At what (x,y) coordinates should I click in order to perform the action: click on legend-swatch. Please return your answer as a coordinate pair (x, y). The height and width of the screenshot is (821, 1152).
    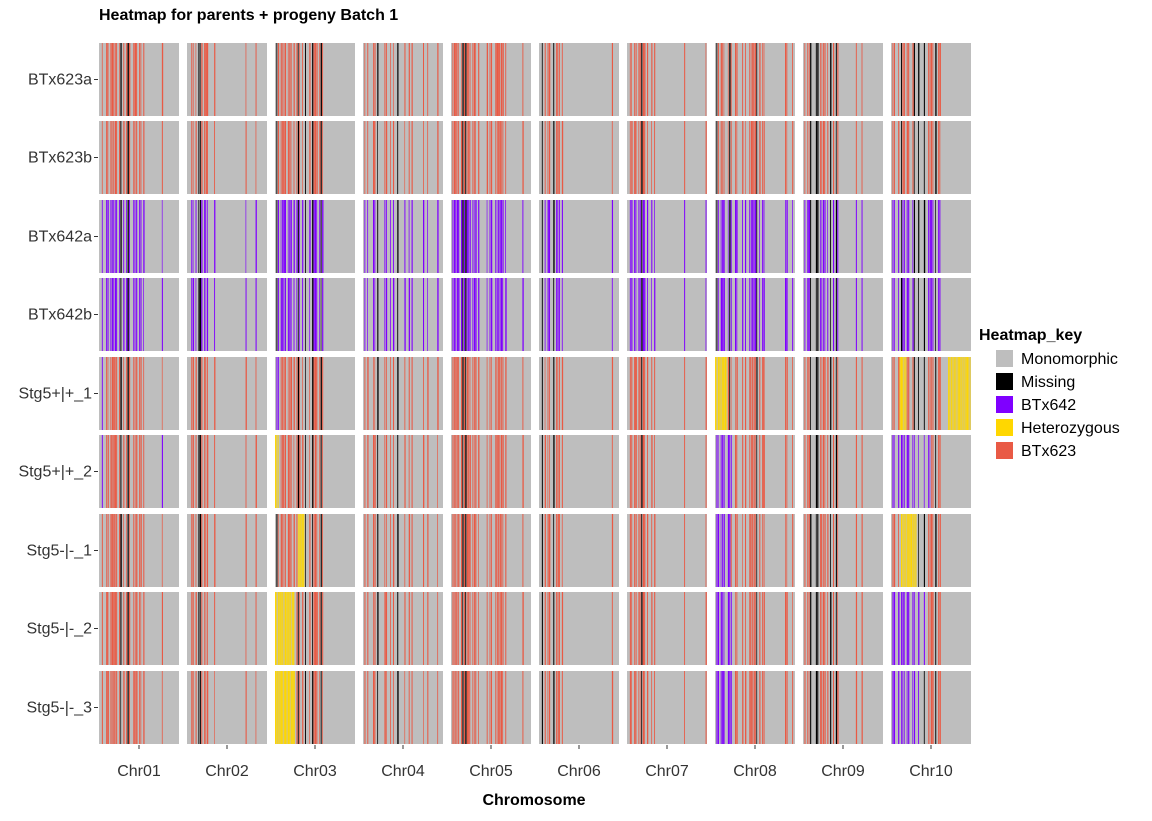
    Looking at the image, I should click on (1004, 404).